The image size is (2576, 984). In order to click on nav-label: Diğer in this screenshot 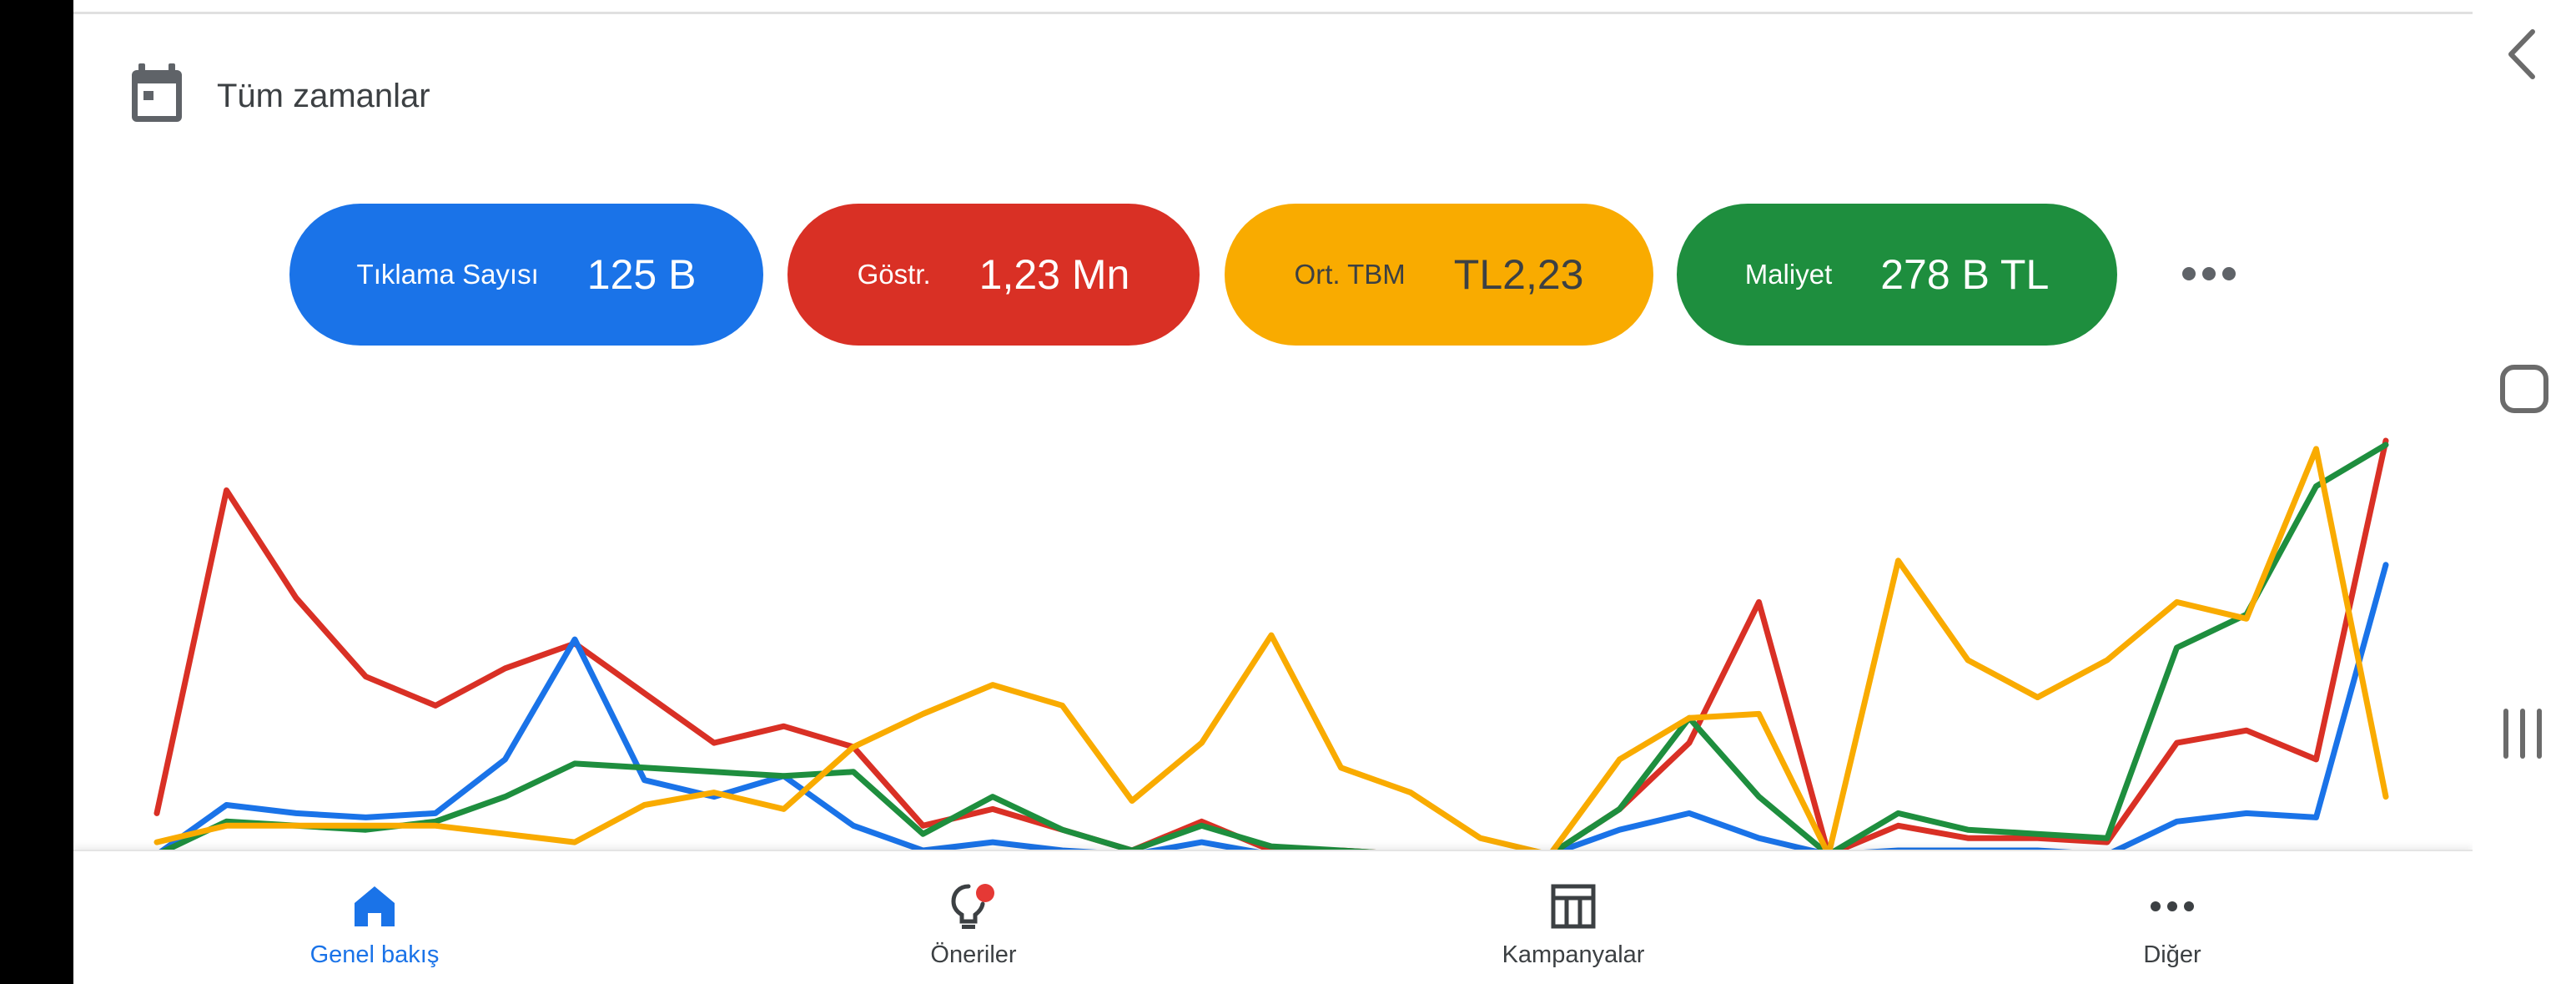, I will do `click(2172, 955)`.